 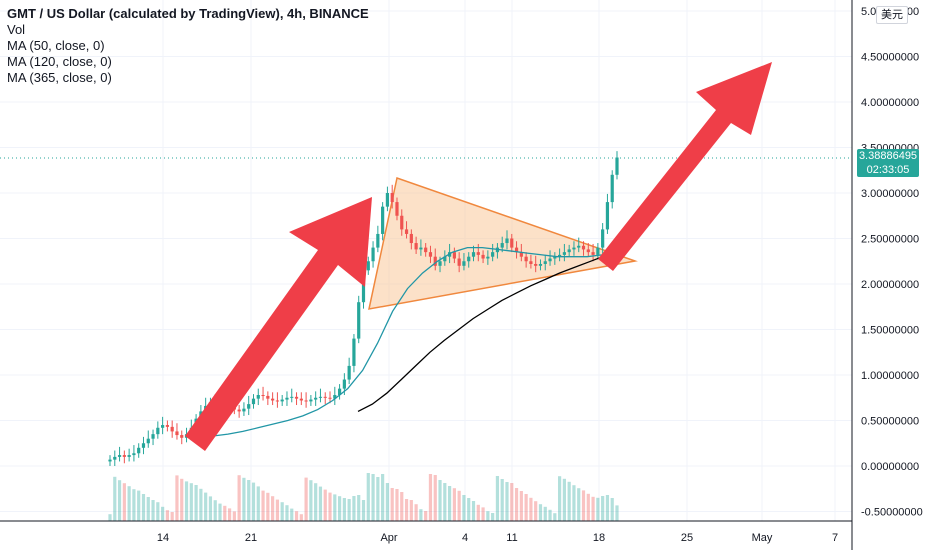 I want to click on price-tick-label: 1.50000000, so click(x=890, y=331).